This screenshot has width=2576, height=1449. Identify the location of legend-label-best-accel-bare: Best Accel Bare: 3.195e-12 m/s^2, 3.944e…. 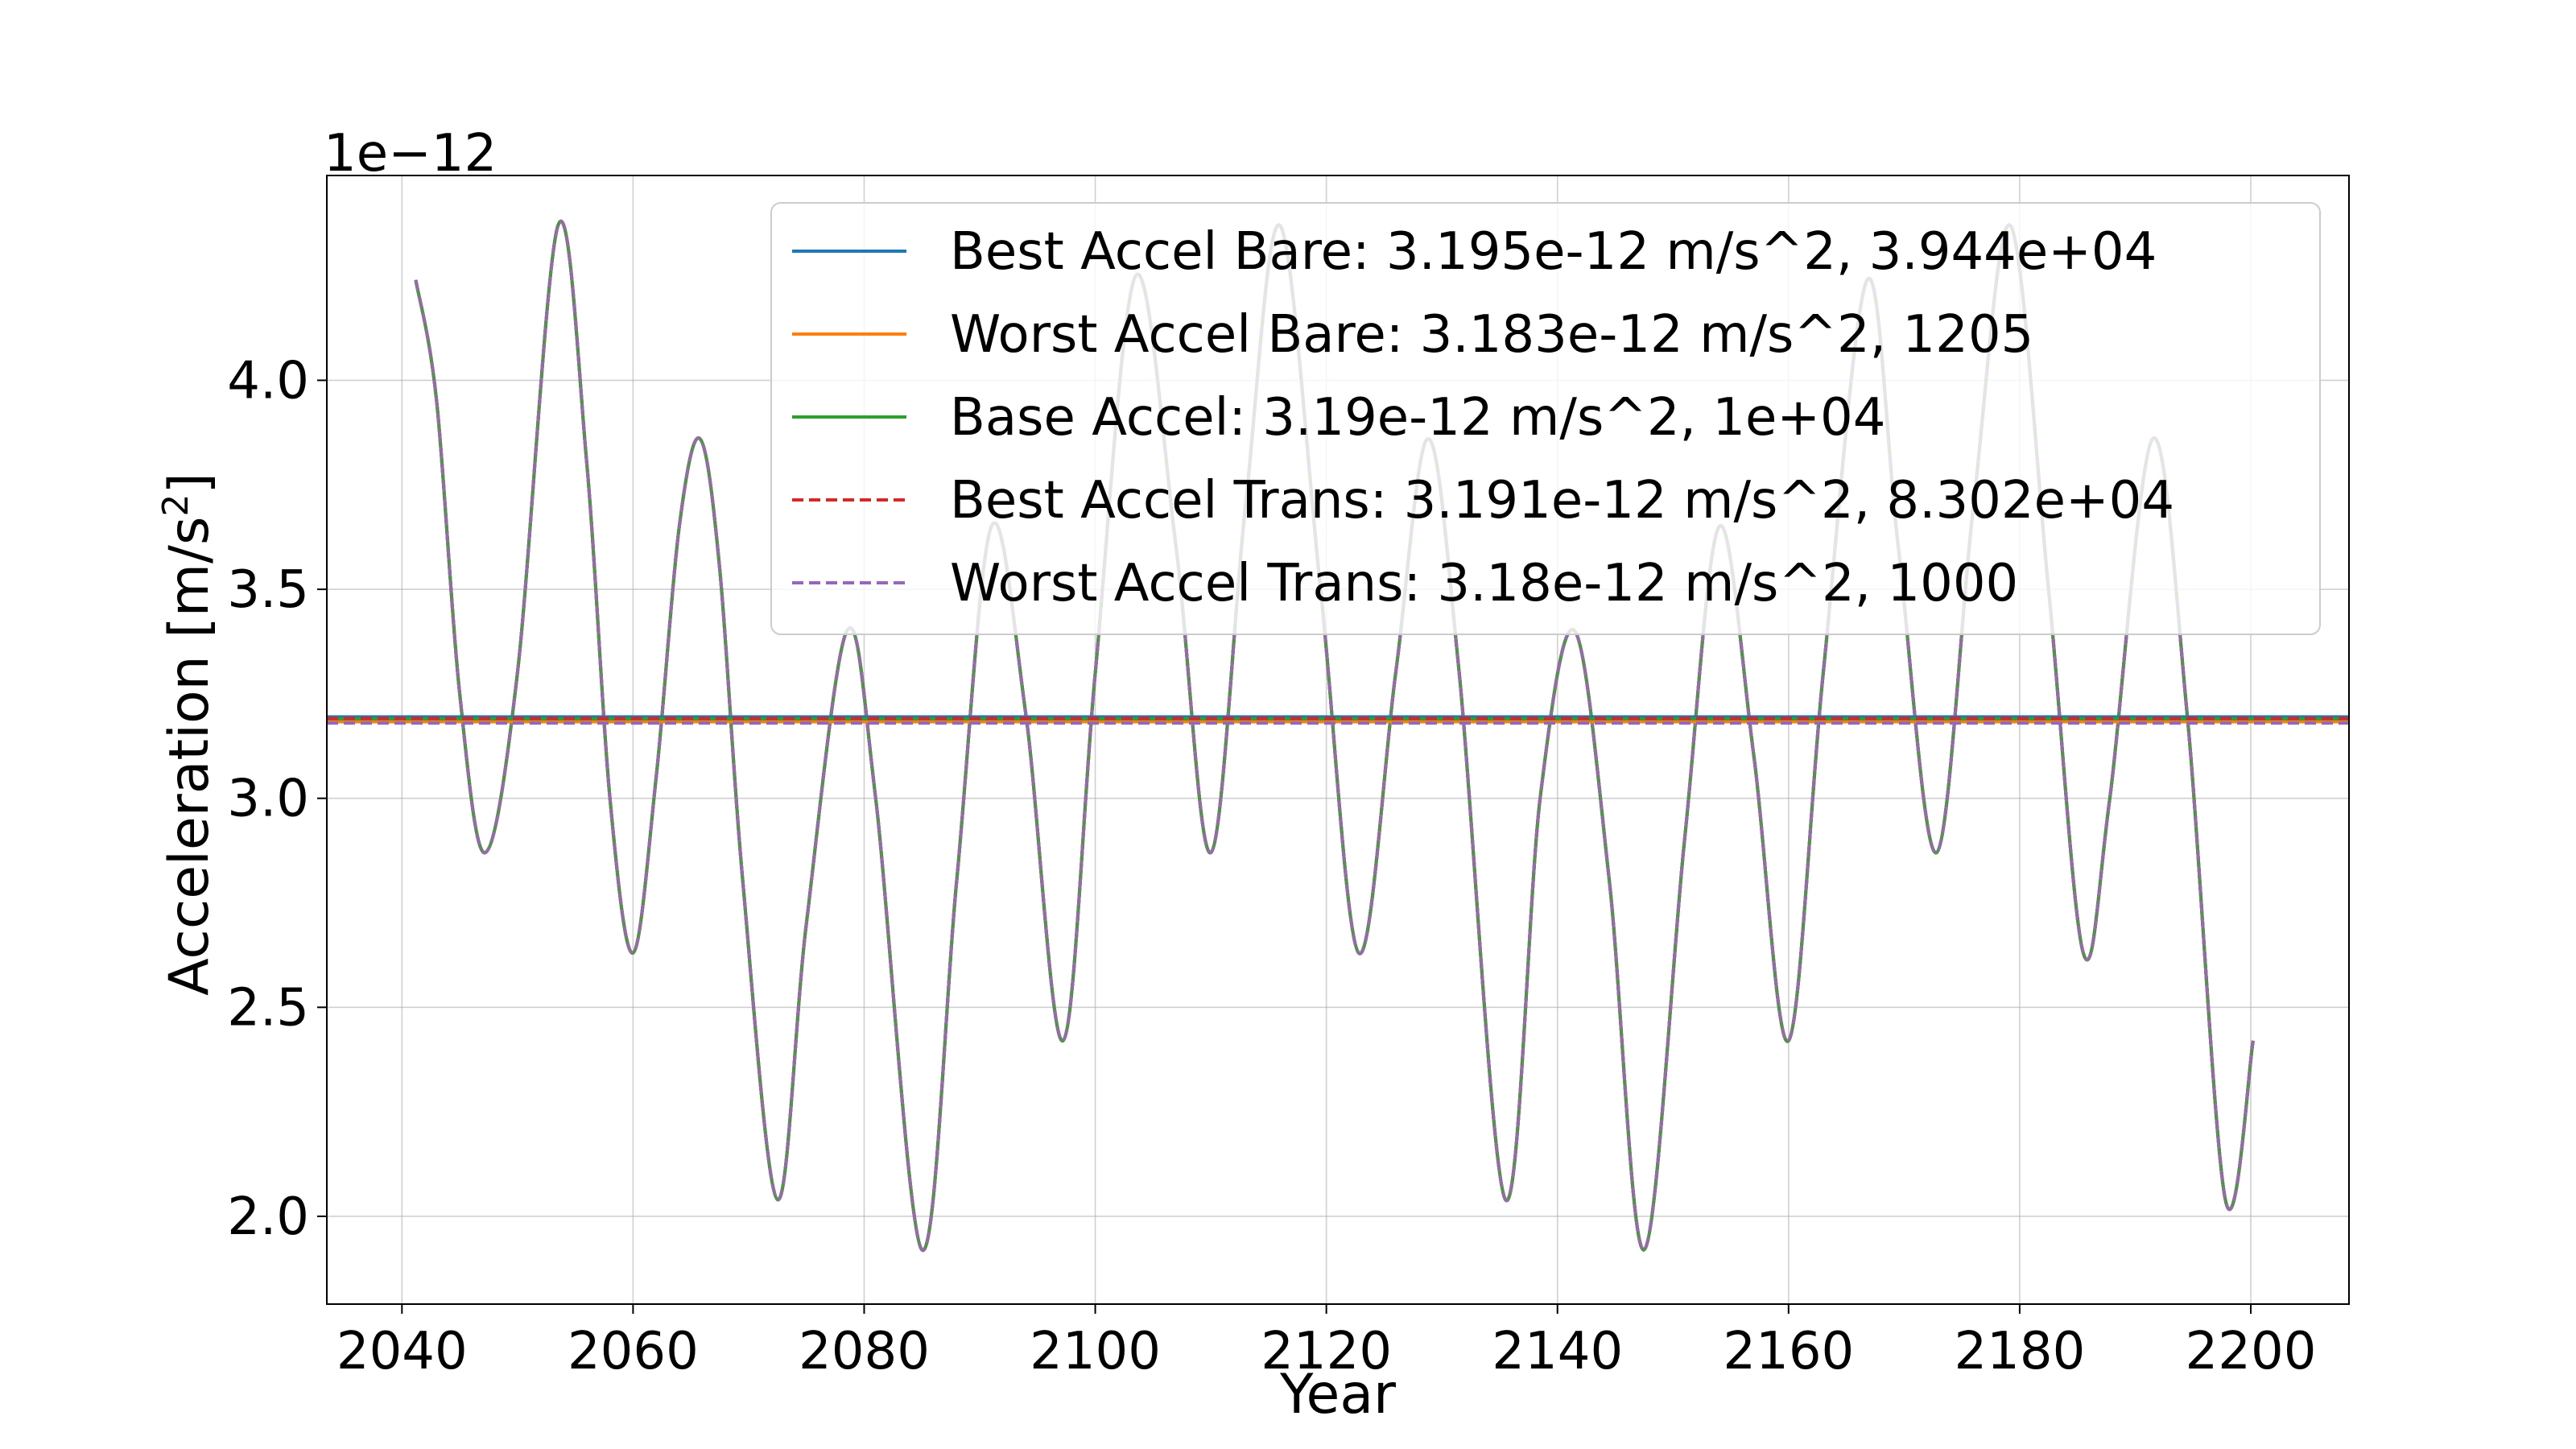
(1553, 252).